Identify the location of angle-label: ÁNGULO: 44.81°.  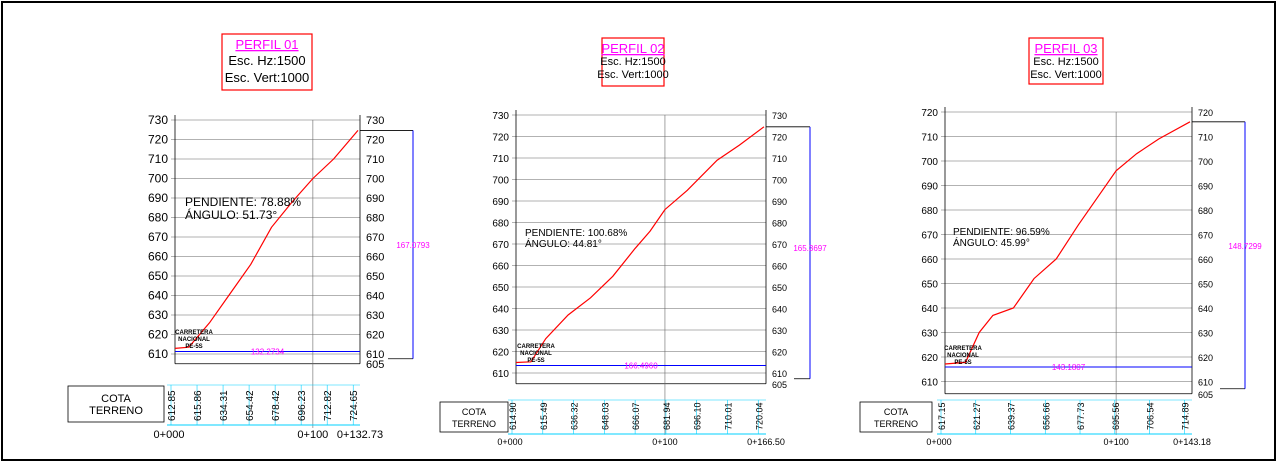
(563, 243).